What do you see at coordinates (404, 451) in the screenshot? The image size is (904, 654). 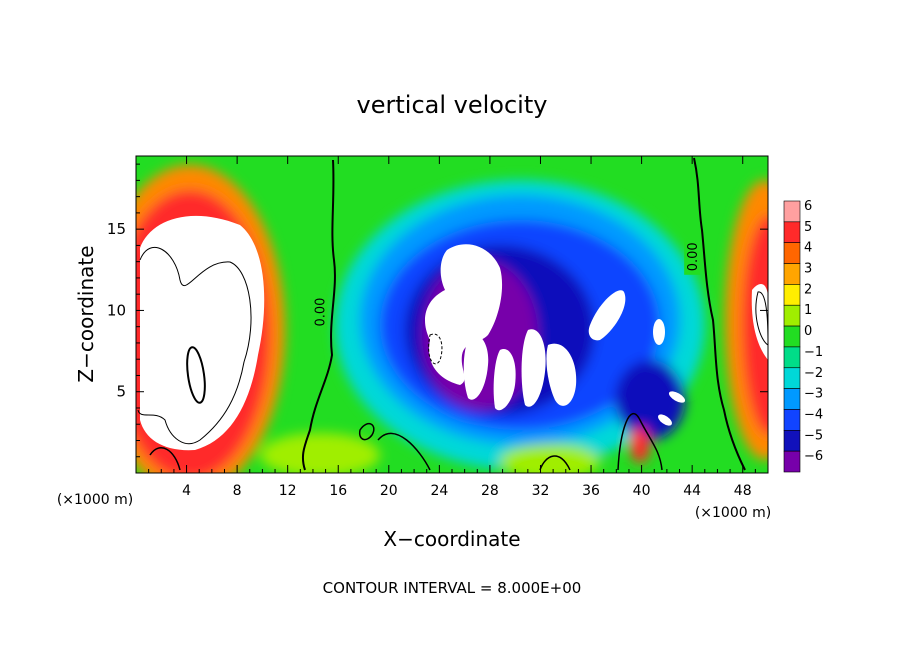 I see `contour-lower-mid` at bounding box center [404, 451].